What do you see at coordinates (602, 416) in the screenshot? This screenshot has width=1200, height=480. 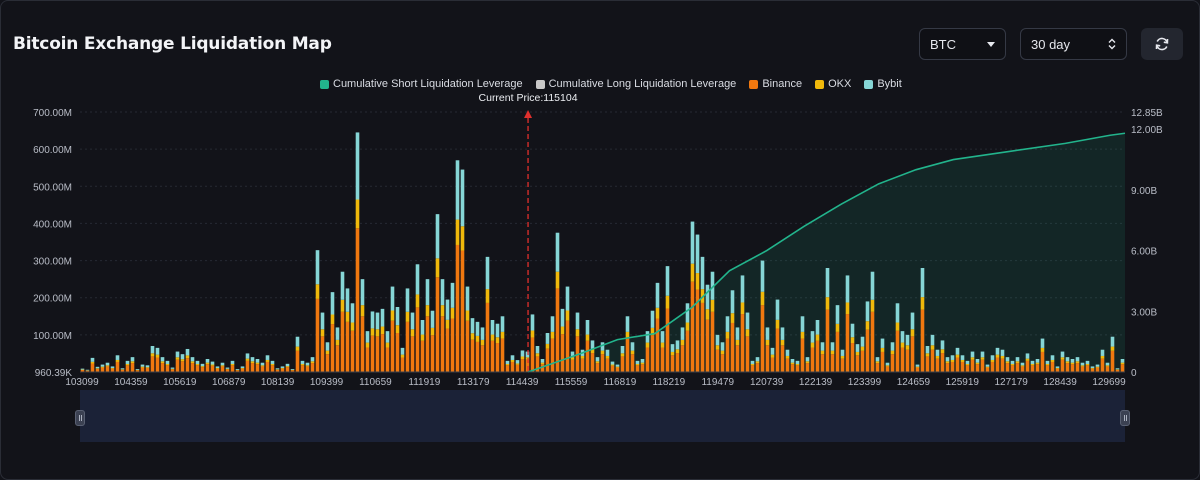 I see `range-navigator` at bounding box center [602, 416].